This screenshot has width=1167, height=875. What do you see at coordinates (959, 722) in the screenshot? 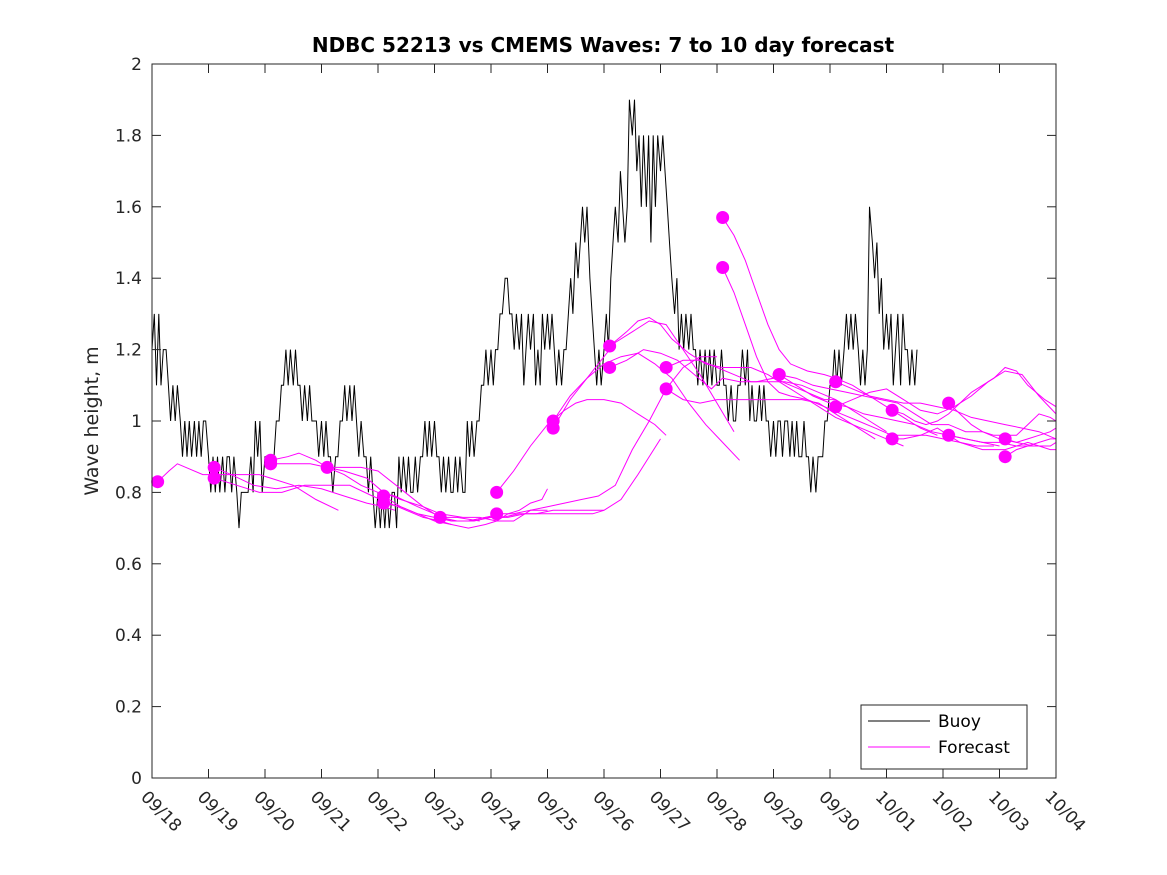
I see `legend-buoy-label: Buoy` at bounding box center [959, 722].